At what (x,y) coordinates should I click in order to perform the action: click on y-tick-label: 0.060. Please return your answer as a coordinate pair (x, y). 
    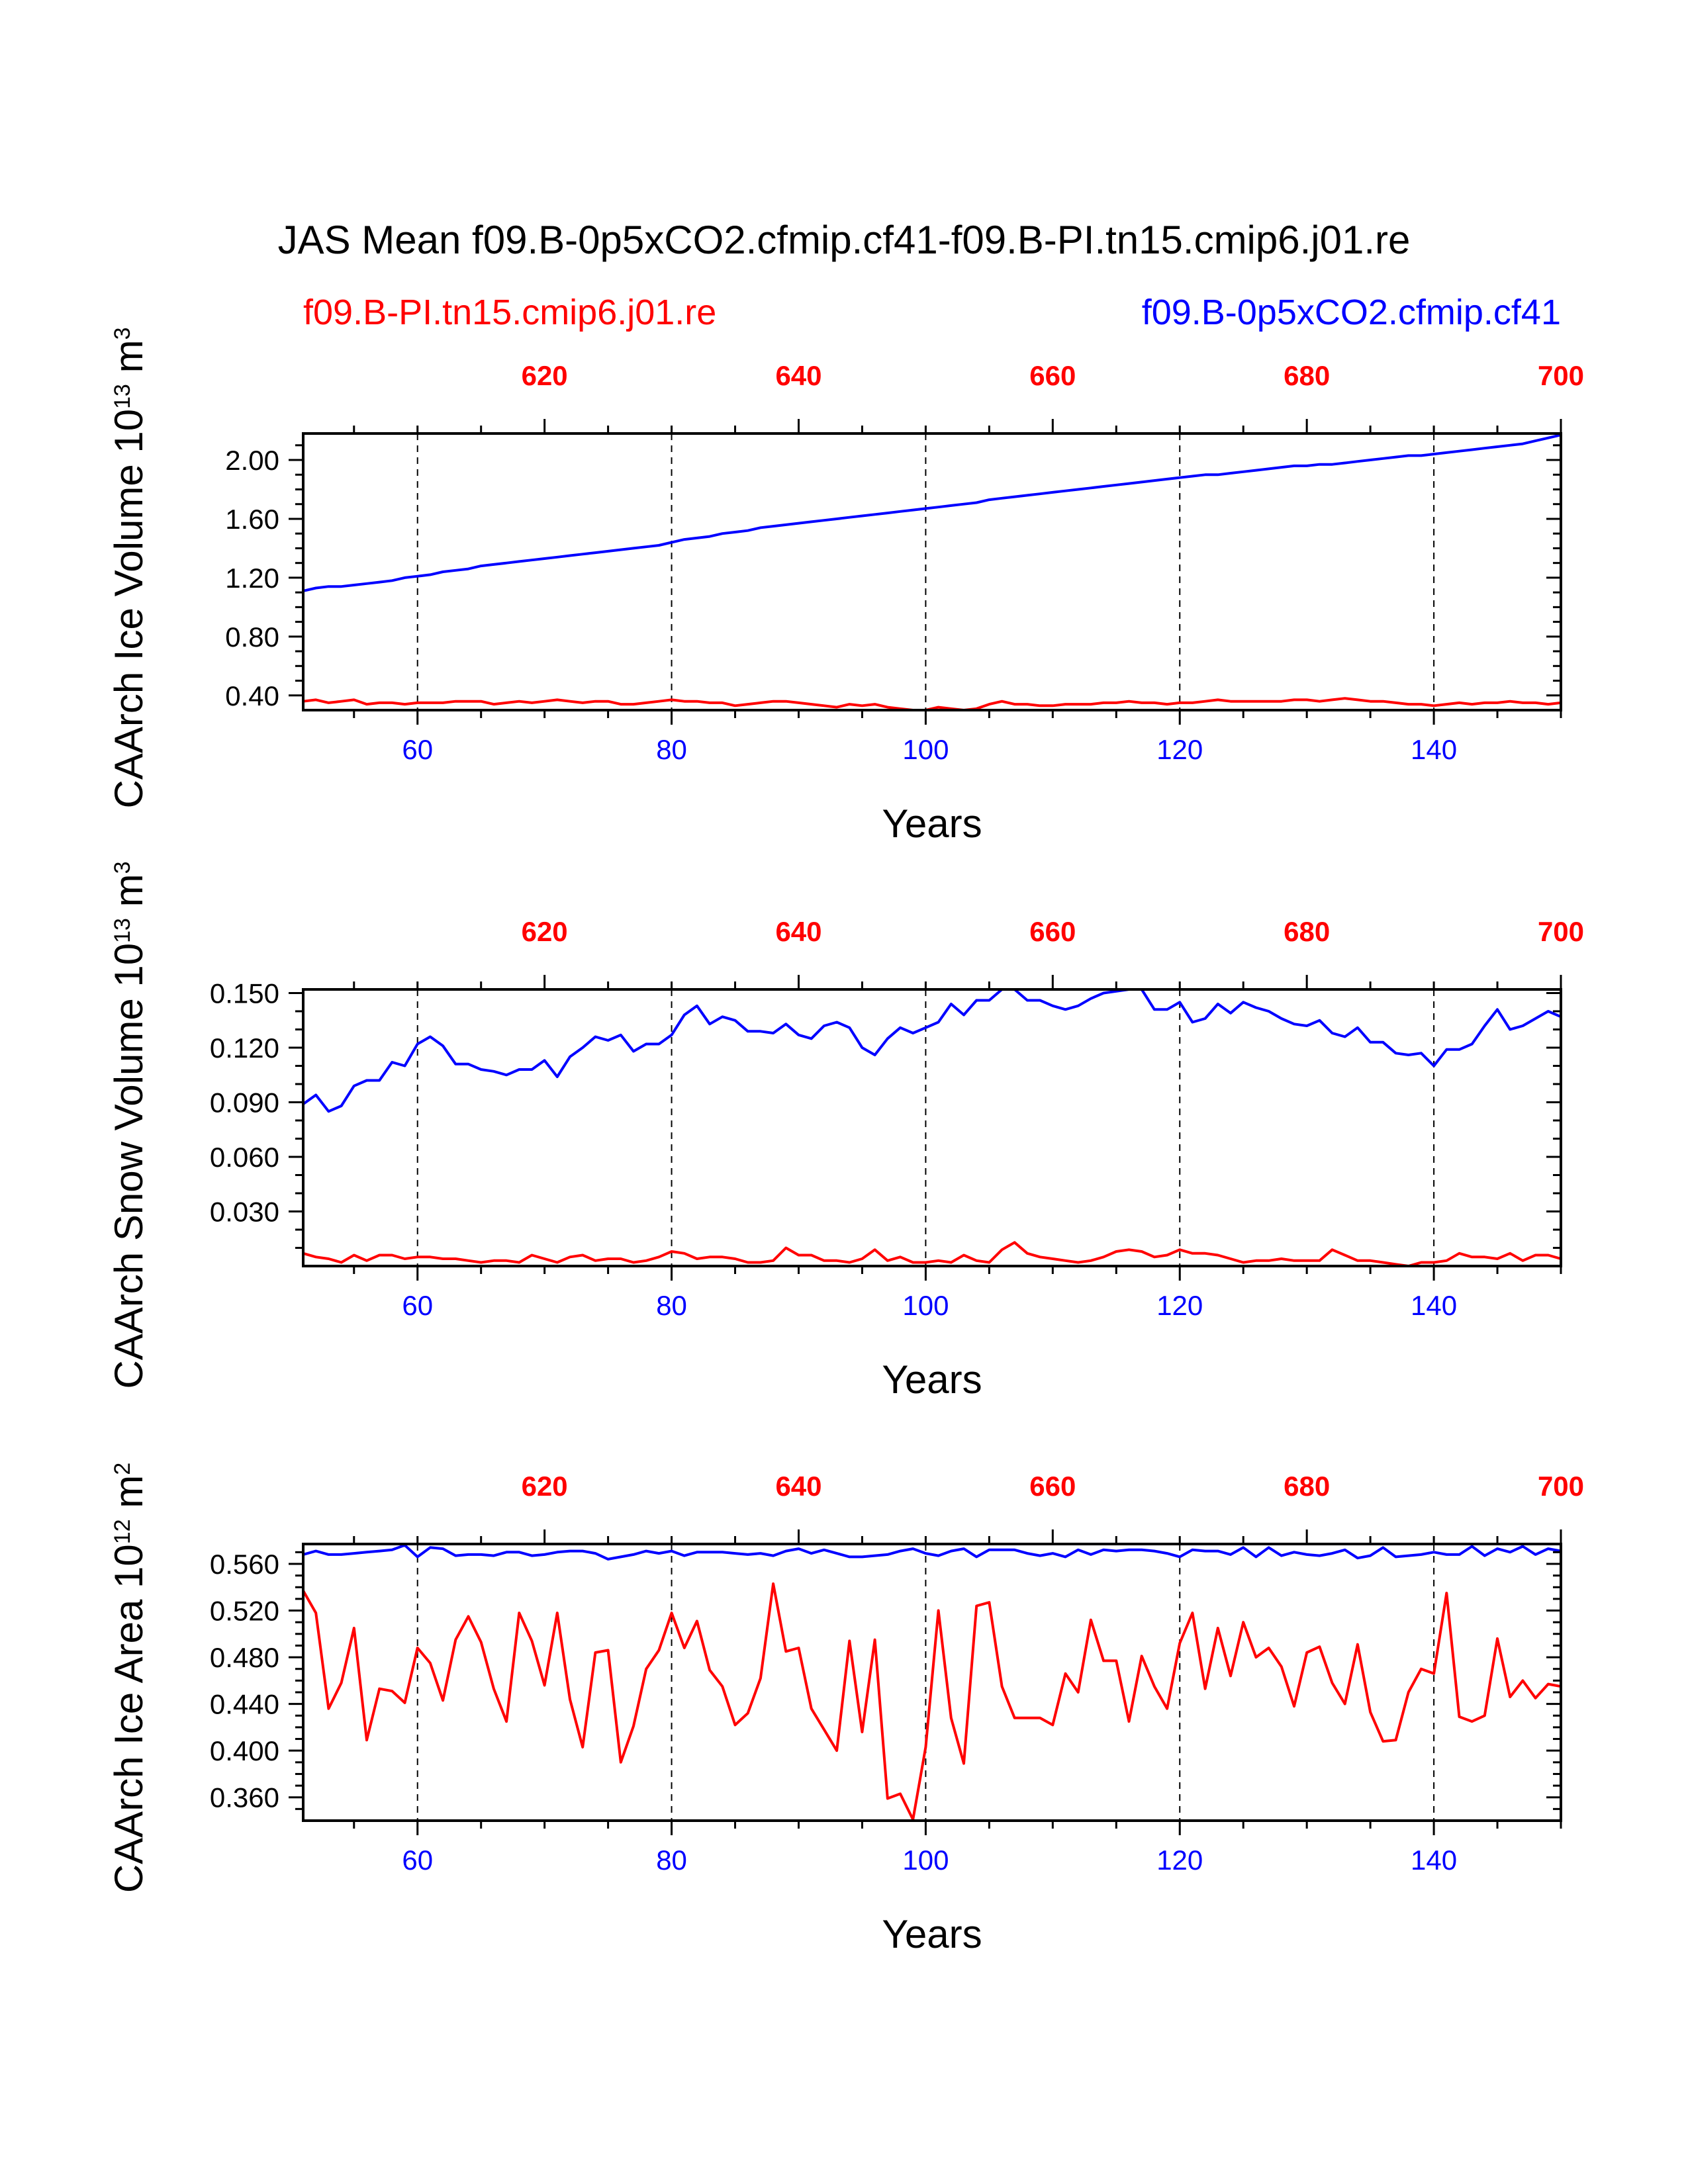
    Looking at the image, I should click on (244, 1157).